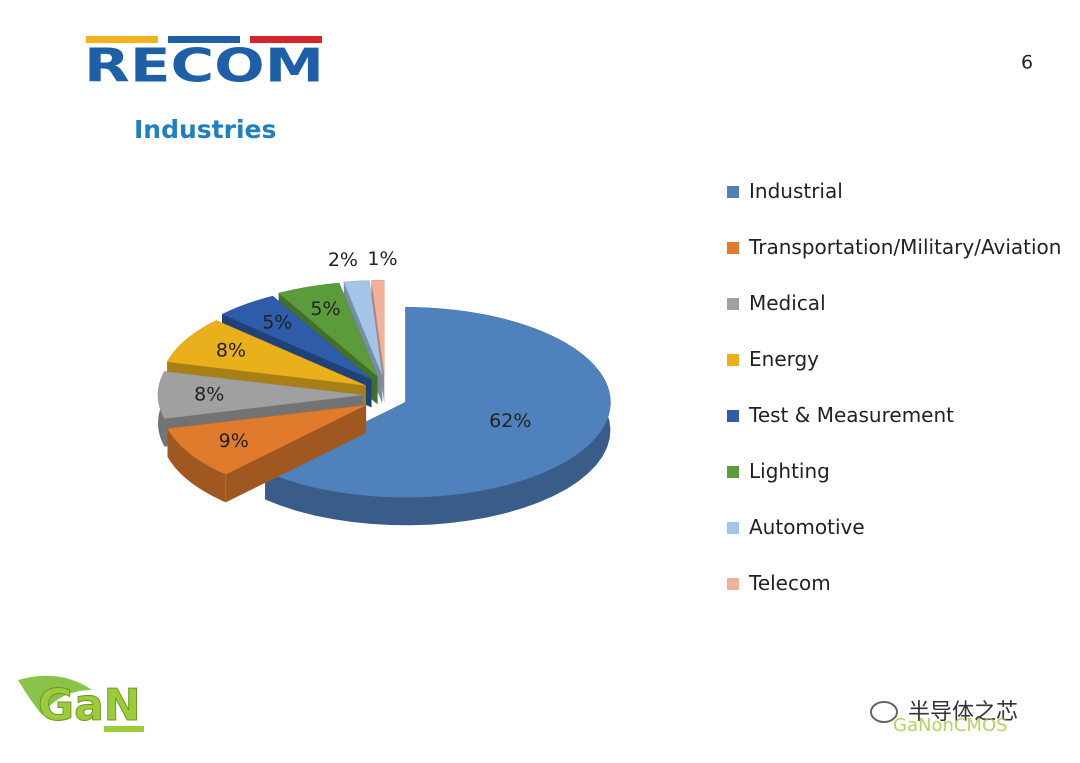 This screenshot has height=763, width=1080. I want to click on slice-side, so click(438, 416).